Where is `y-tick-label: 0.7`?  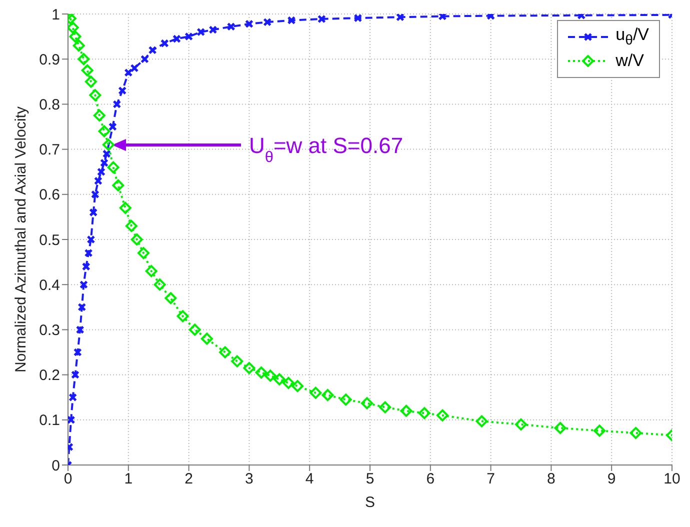
y-tick-label: 0.7 is located at coordinates (49, 150).